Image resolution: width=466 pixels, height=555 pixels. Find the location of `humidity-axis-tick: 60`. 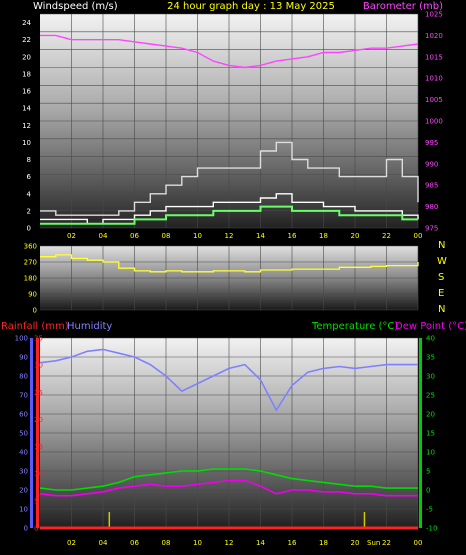

humidity-axis-tick: 60 is located at coordinates (23, 415).